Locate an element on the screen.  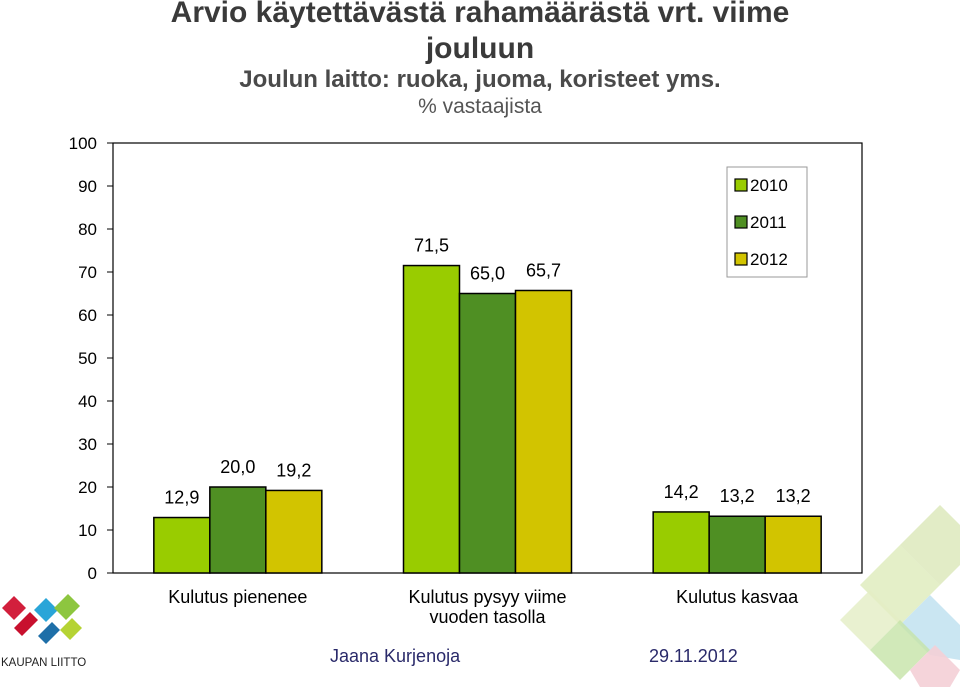
y-tick-label: 80 is located at coordinates (87, 229).